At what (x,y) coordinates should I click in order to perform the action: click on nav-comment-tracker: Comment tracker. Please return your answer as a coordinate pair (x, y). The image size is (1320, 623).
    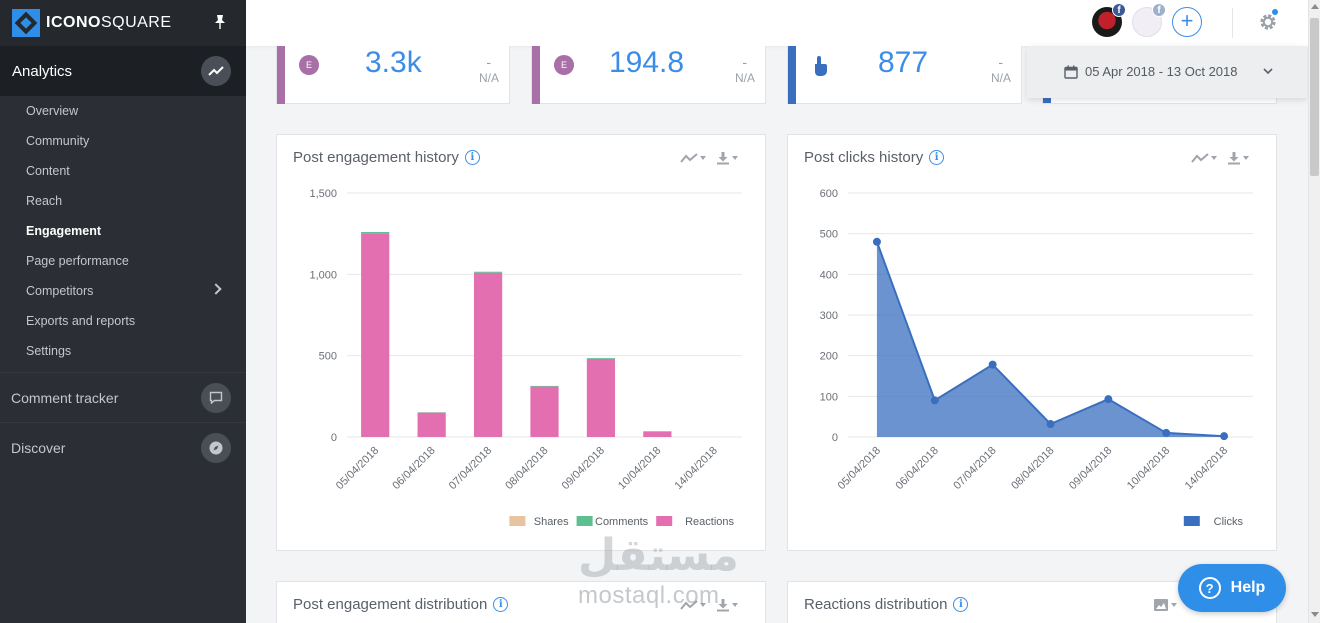
    Looking at the image, I should click on (123, 397).